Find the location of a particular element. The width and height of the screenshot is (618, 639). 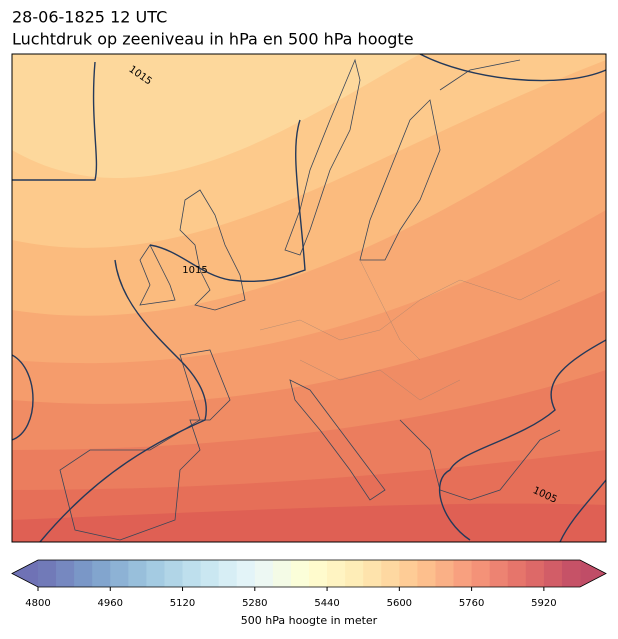

colorbar-tick-label: 5600 is located at coordinates (399, 603).